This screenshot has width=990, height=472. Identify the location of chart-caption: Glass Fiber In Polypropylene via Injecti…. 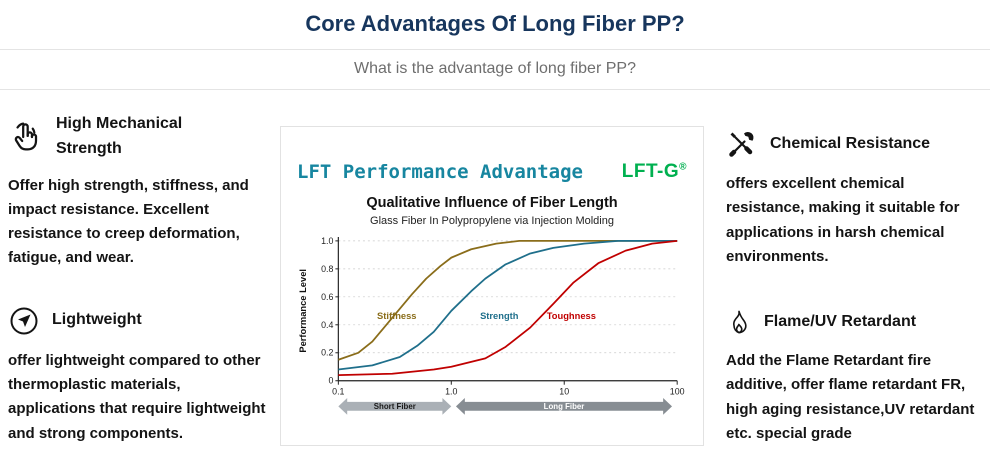
(492, 221).